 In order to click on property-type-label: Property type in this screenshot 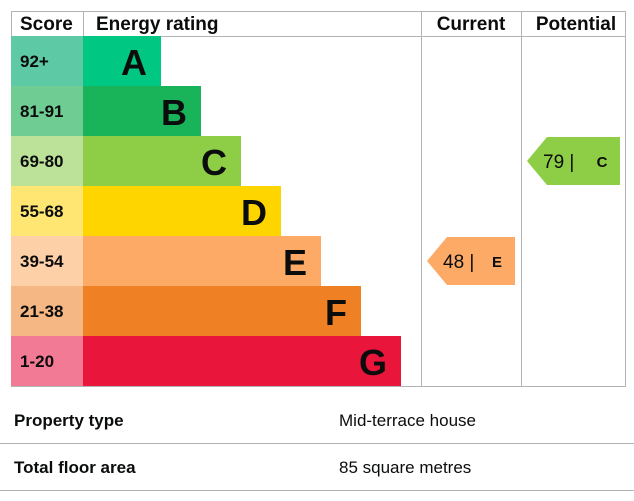, I will do `click(69, 420)`.